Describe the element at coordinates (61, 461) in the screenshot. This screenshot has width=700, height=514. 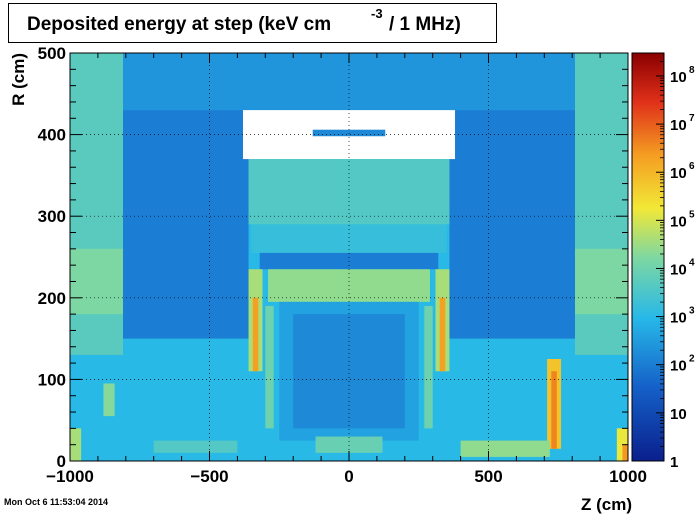
I see `y-tick-label: 0` at that location.